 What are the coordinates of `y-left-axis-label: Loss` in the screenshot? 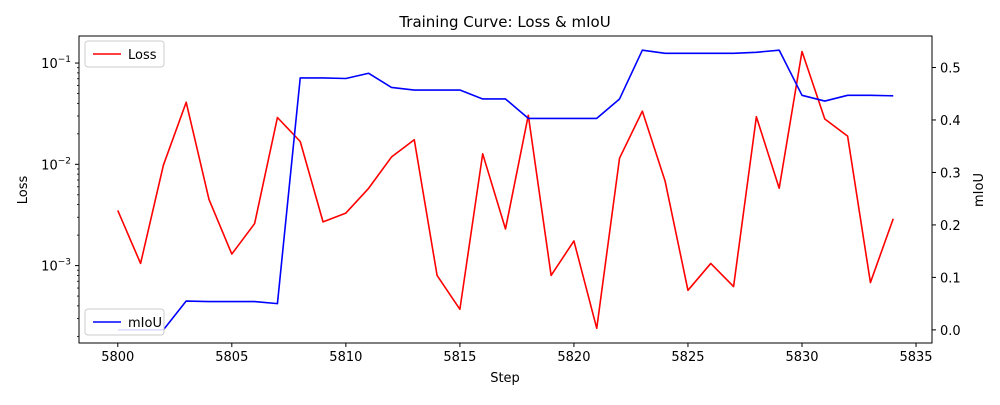 It's located at (23, 190).